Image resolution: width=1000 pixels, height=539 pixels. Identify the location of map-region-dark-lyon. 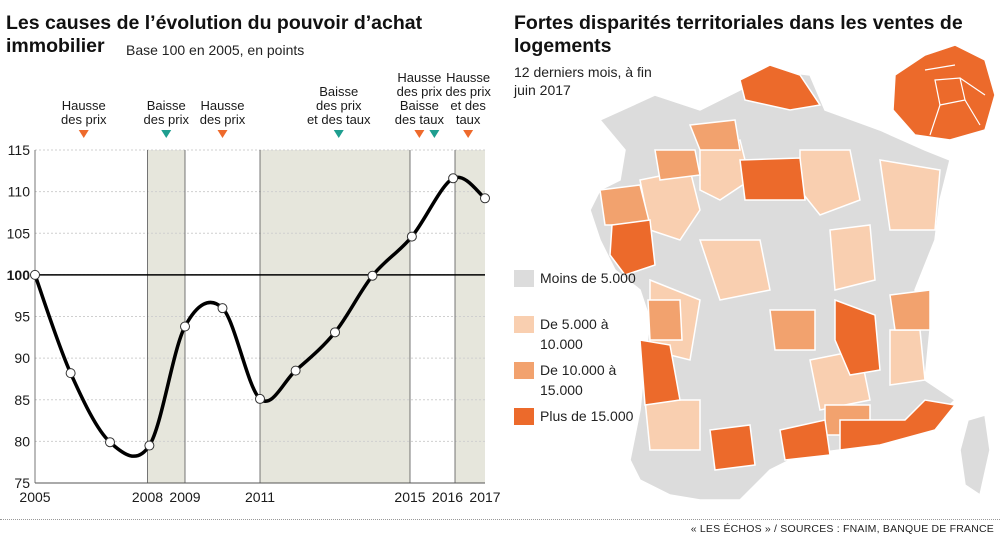
(857, 337).